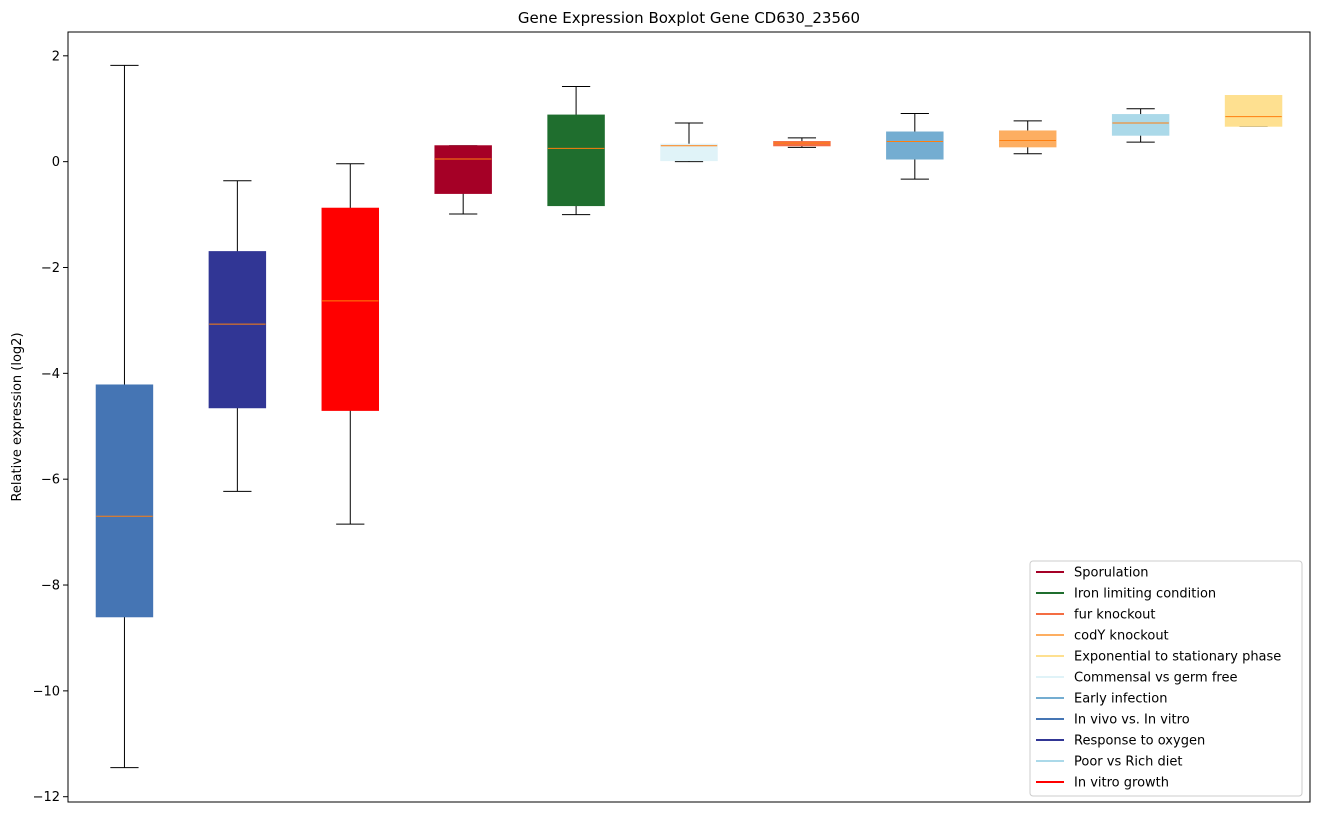  What do you see at coordinates (1120, 699) in the screenshot?
I see `legend-label: Early infection` at bounding box center [1120, 699].